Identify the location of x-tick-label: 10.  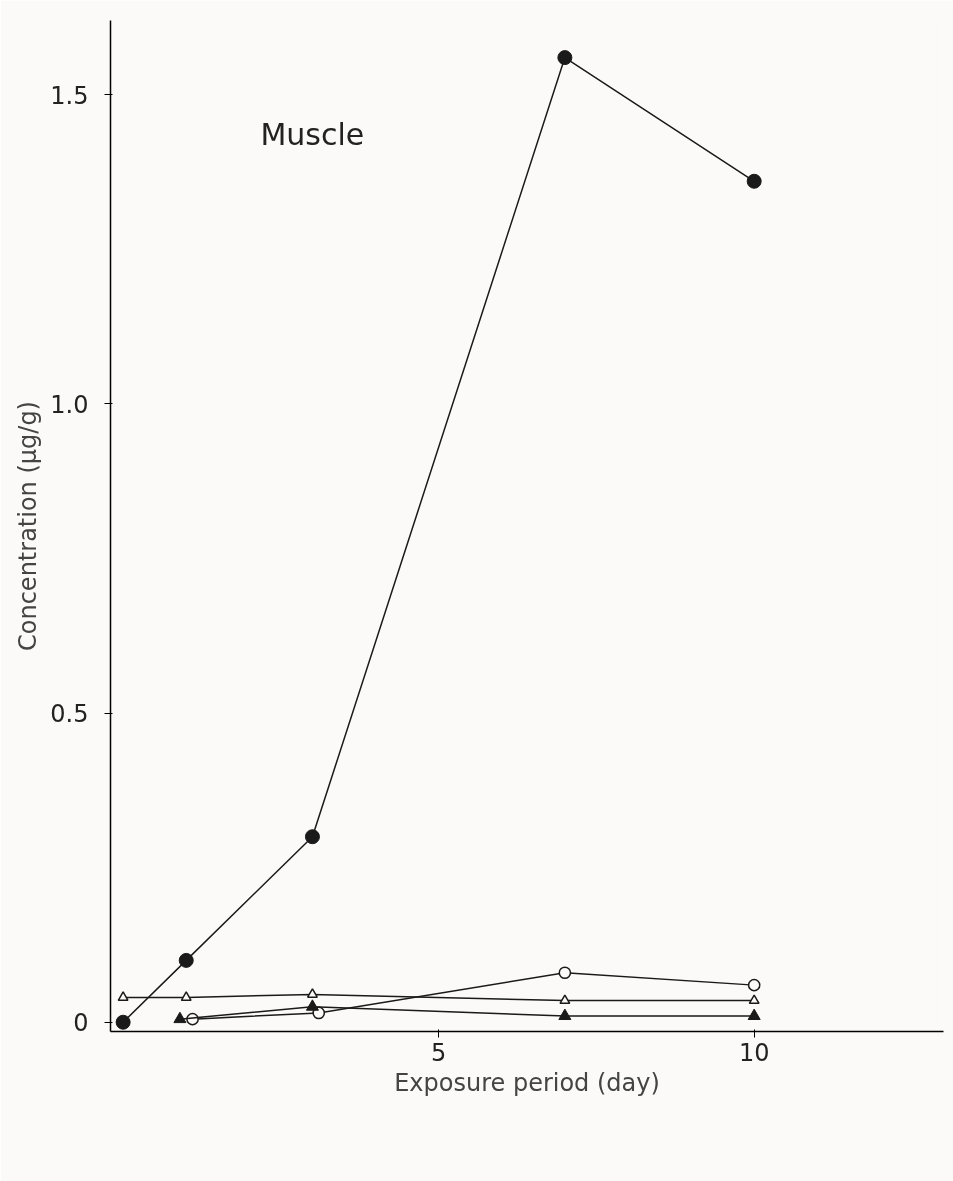
(754, 1052).